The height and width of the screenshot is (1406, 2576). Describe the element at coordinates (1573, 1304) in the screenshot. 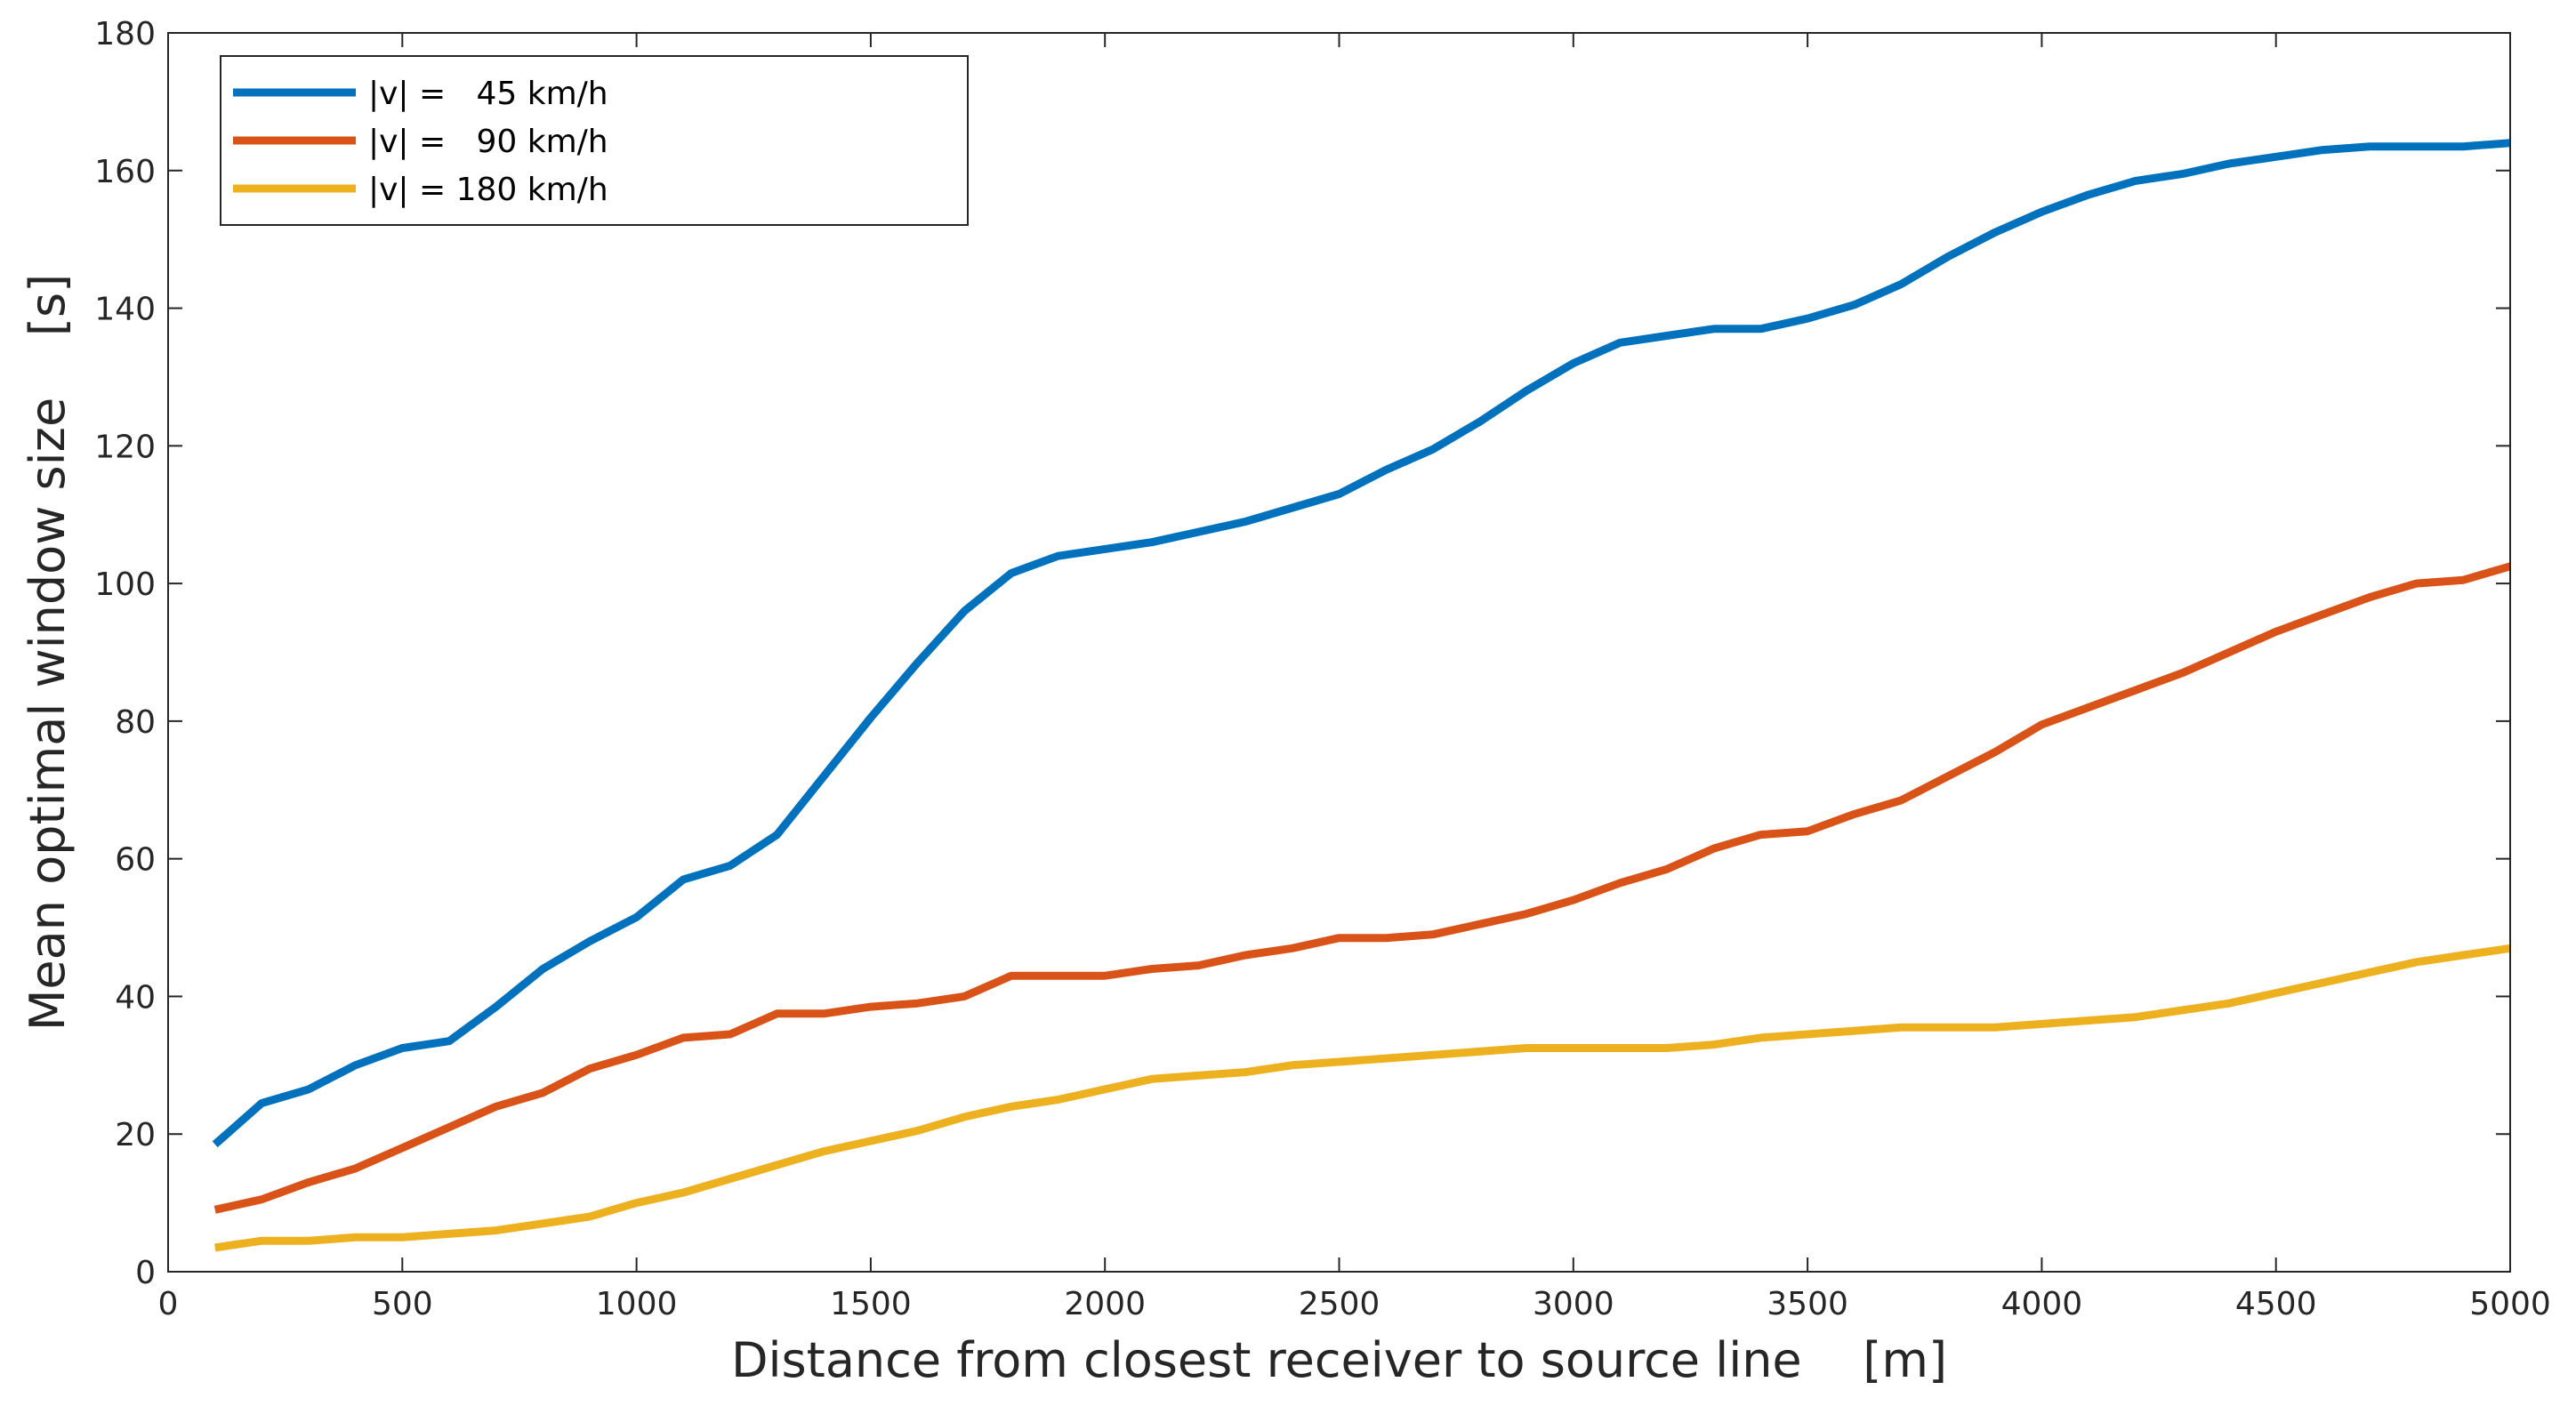

I see `x-tick-label: 3000` at that location.